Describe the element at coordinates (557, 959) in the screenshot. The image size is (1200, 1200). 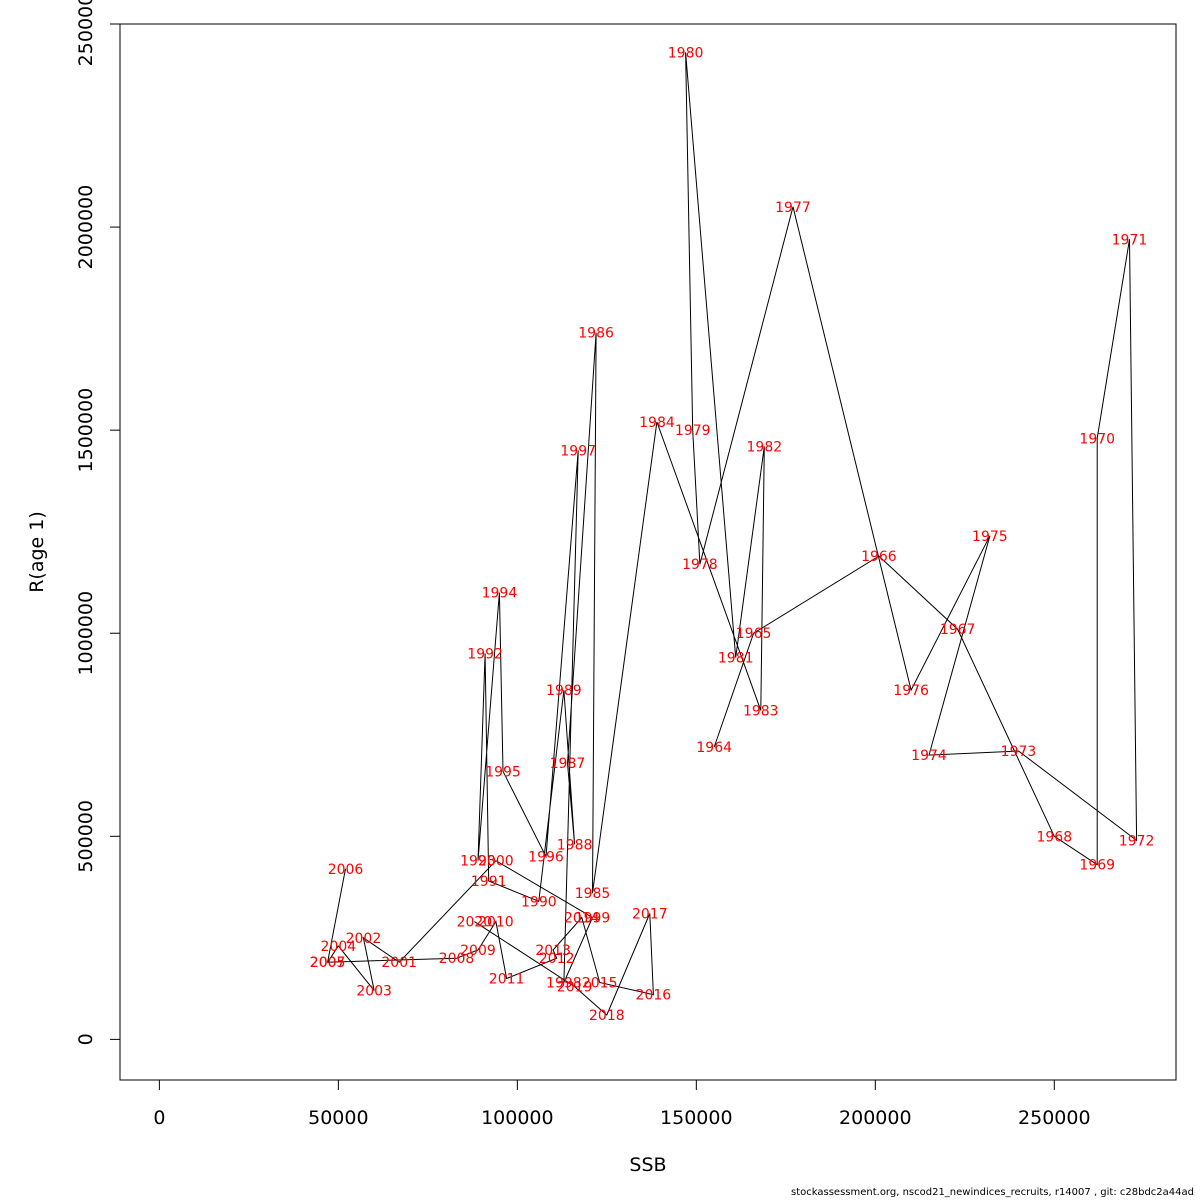
I see `year-point-label: 2012` at that location.